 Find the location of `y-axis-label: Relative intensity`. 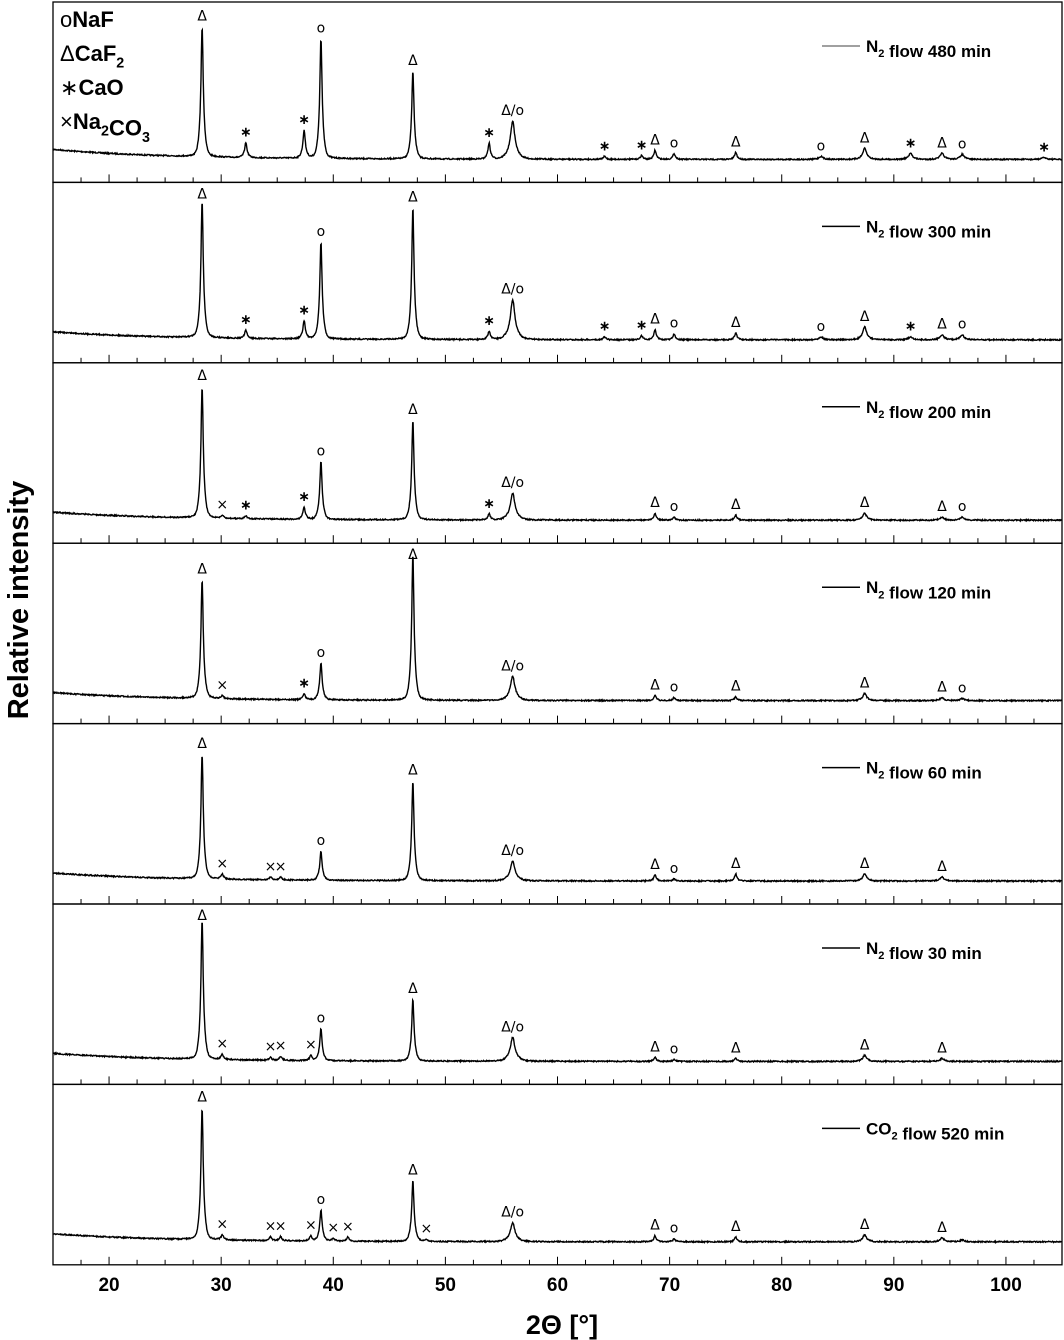

y-axis-label: Relative intensity is located at coordinates (19, 600).